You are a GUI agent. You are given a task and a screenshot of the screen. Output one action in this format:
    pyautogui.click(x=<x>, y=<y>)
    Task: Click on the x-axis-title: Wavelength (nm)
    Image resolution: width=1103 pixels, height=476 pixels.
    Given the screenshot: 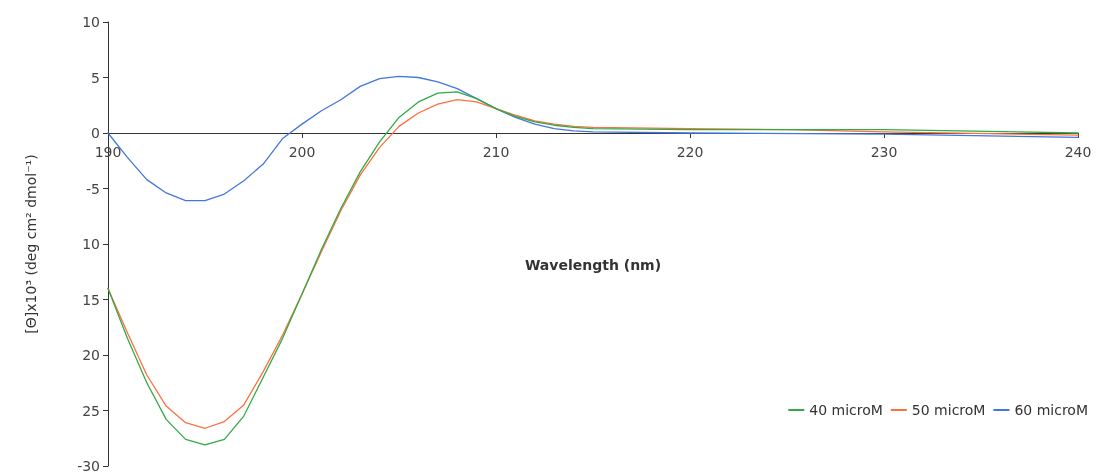 What is the action you would take?
    pyautogui.click(x=593, y=265)
    